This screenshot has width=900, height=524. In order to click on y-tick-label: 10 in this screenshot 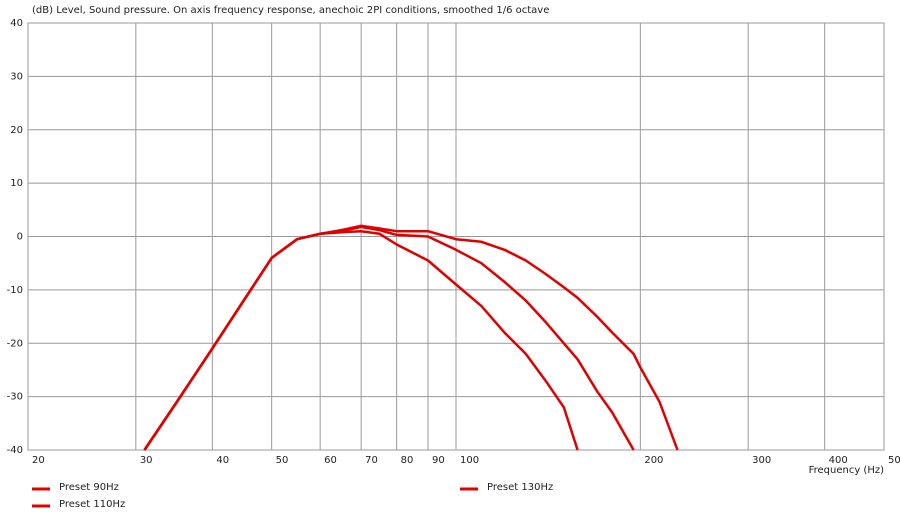, I will do `click(16, 183)`.